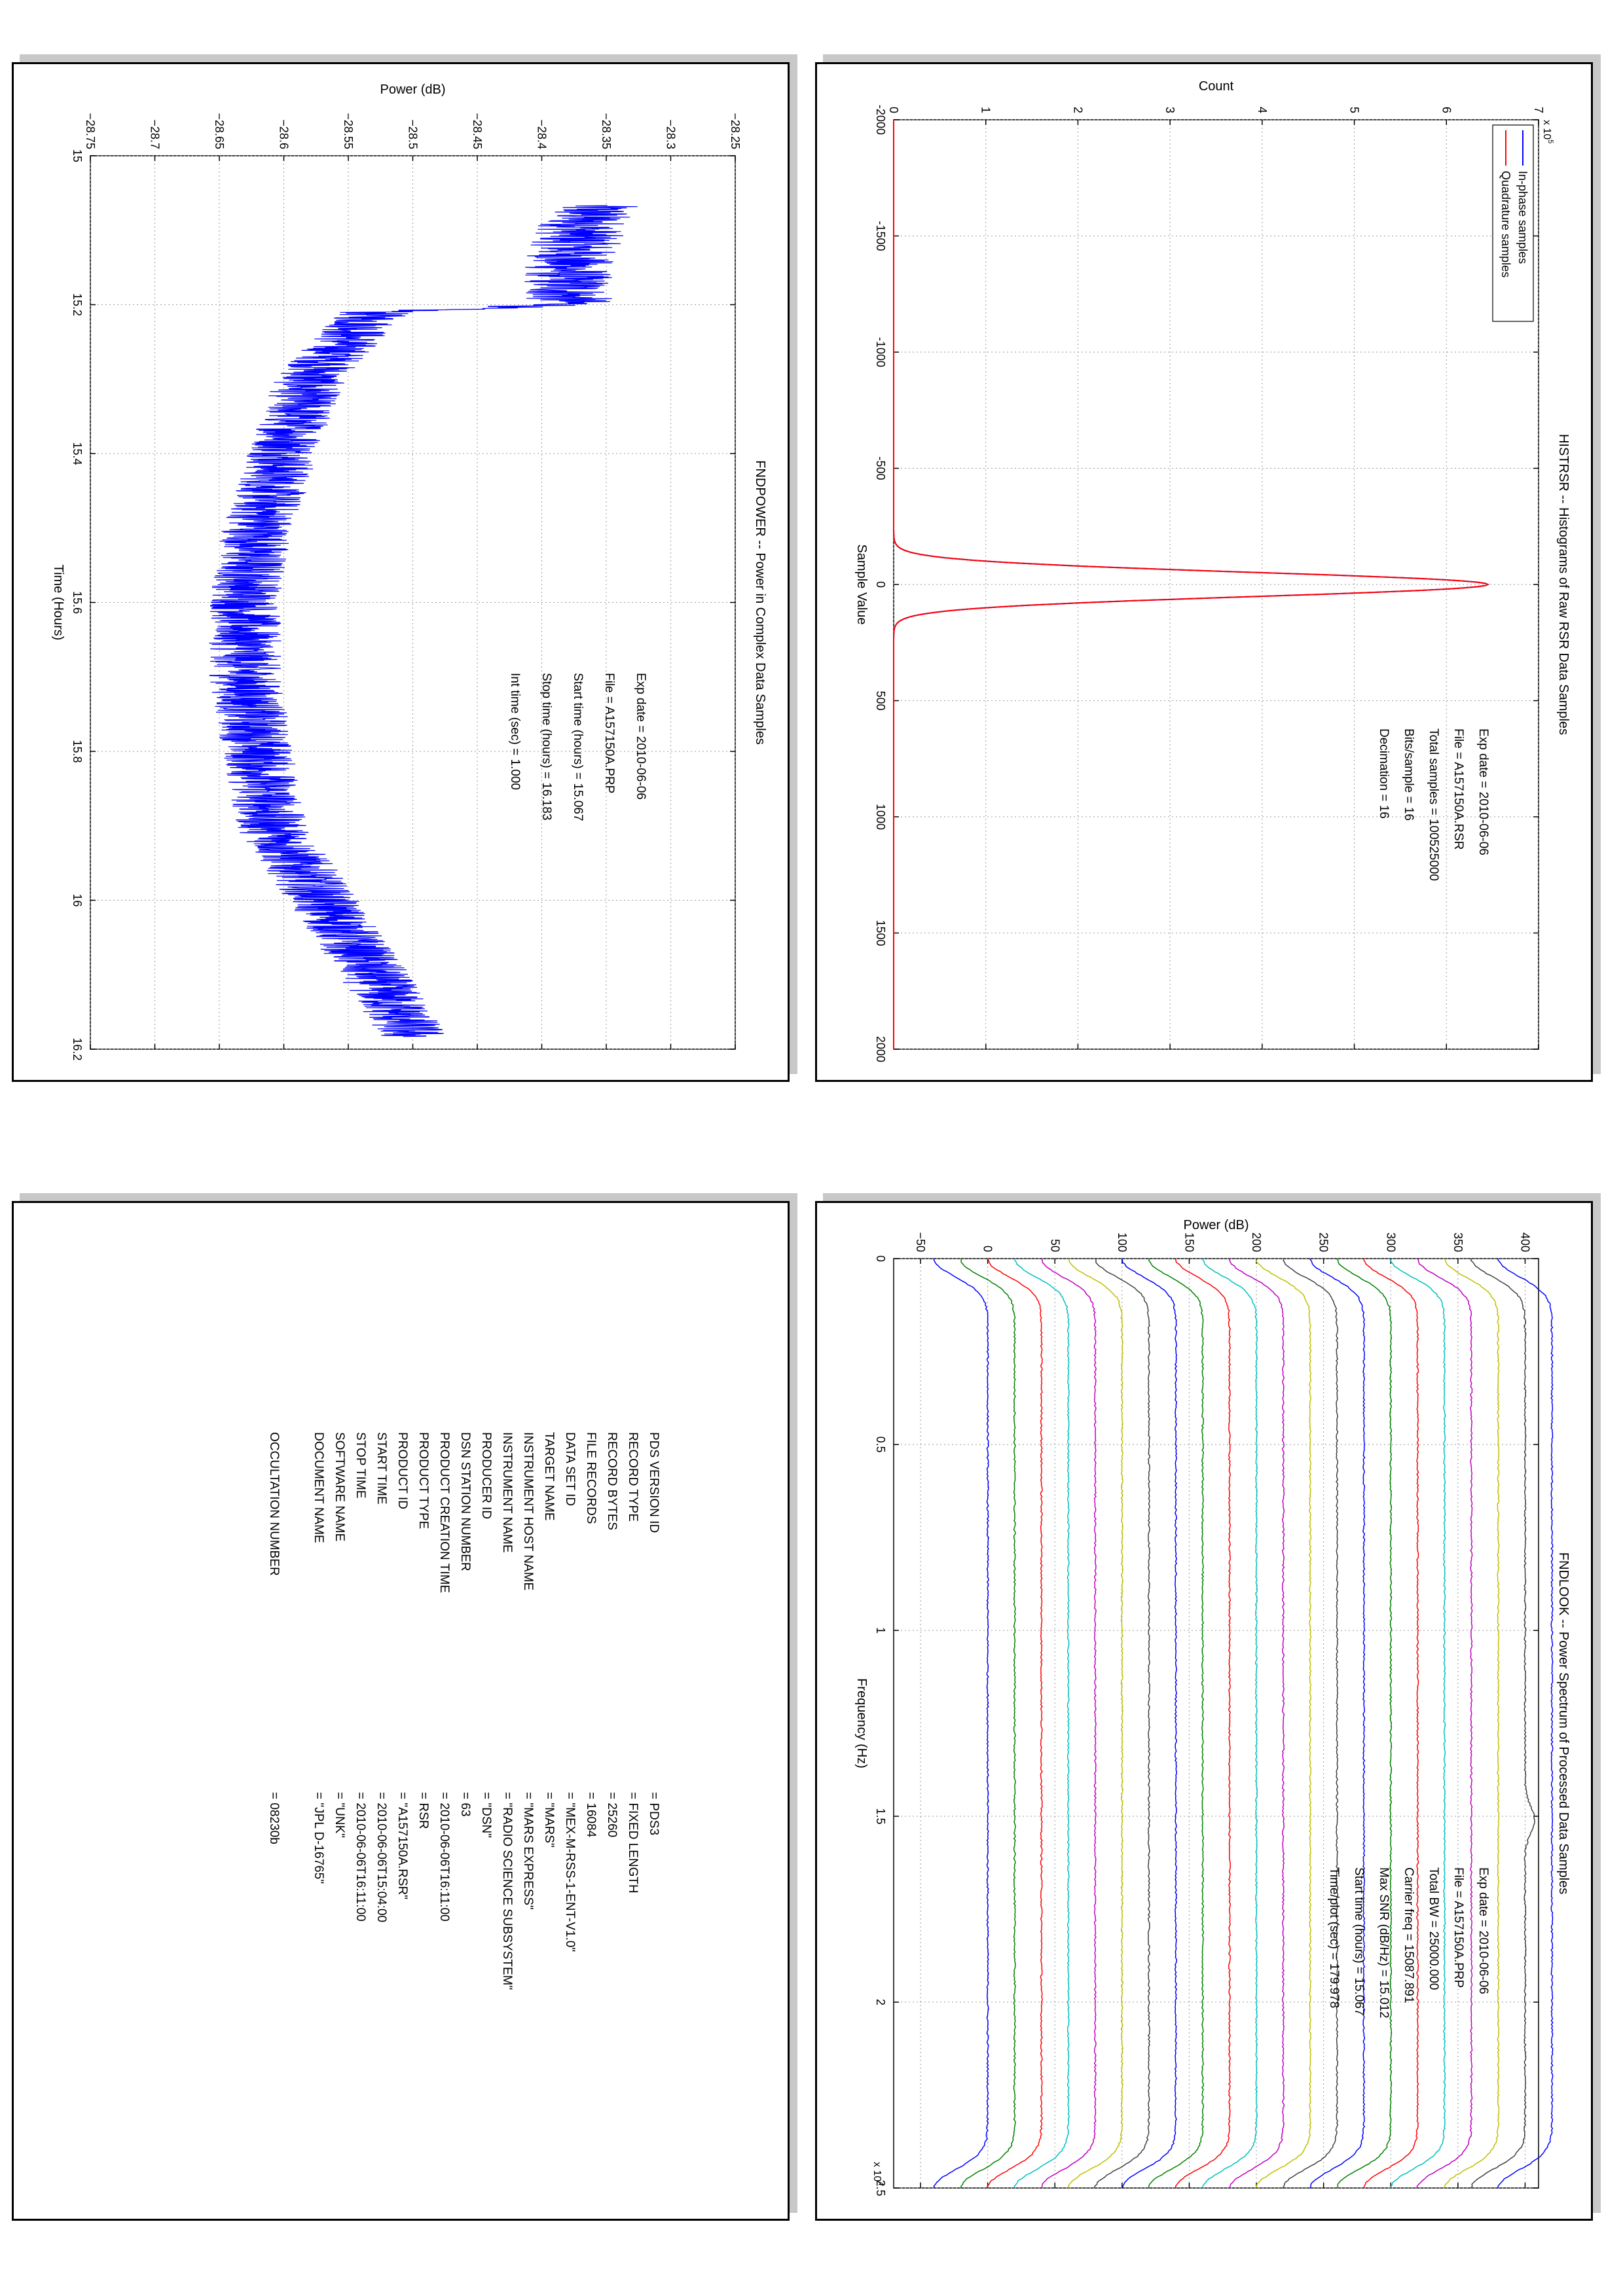 The image size is (1623, 2296). Describe the element at coordinates (507, 1492) in the screenshot. I see `label-key: INSTRUMENT NAME` at that location.